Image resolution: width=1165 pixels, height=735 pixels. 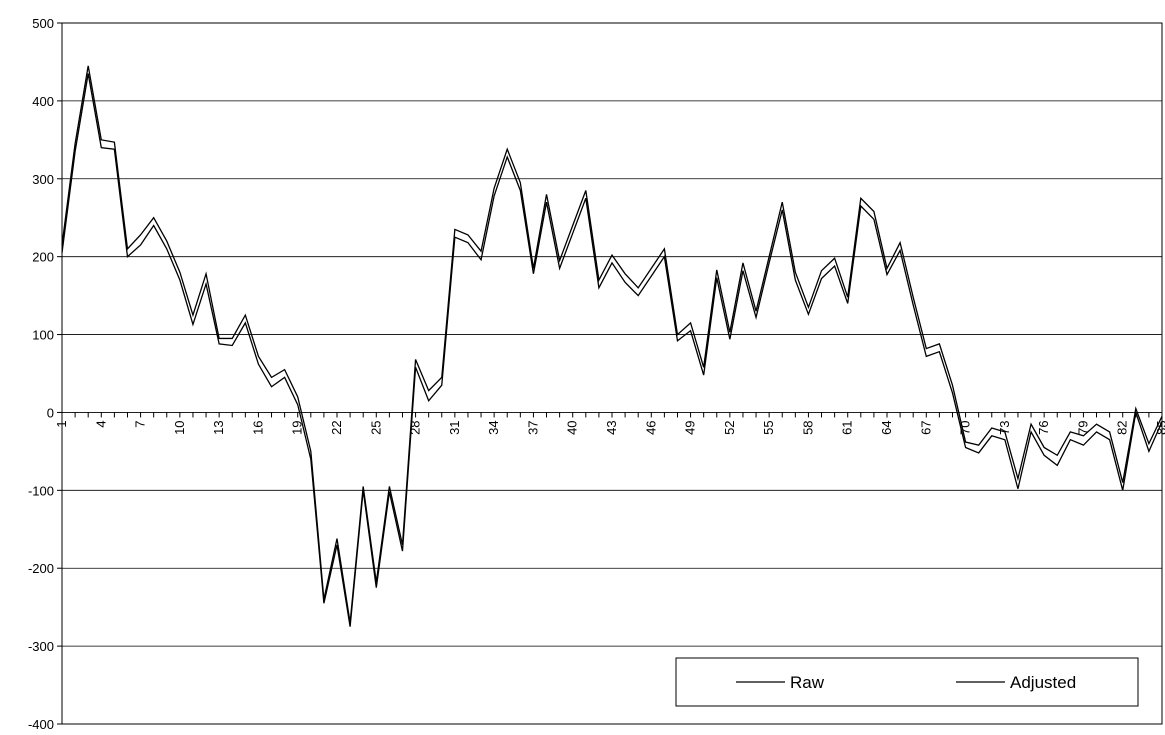 What do you see at coordinates (218, 427) in the screenshot?
I see `x-tick-label: 13` at bounding box center [218, 427].